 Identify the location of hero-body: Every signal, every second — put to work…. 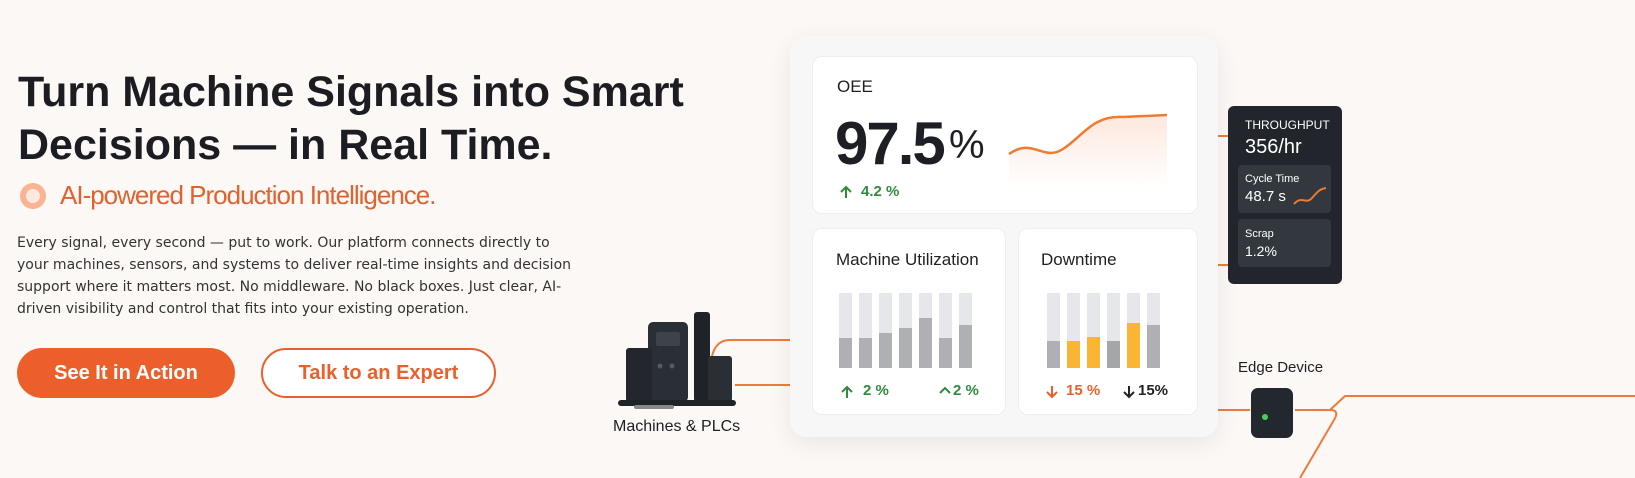
(294, 276).